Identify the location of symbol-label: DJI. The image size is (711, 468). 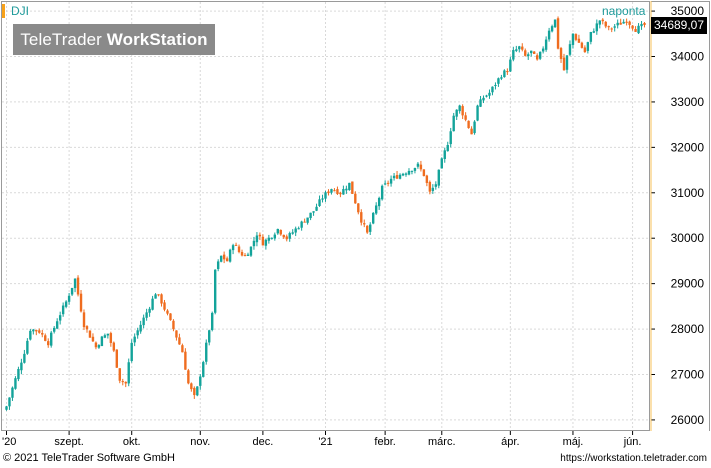
(15, 11).